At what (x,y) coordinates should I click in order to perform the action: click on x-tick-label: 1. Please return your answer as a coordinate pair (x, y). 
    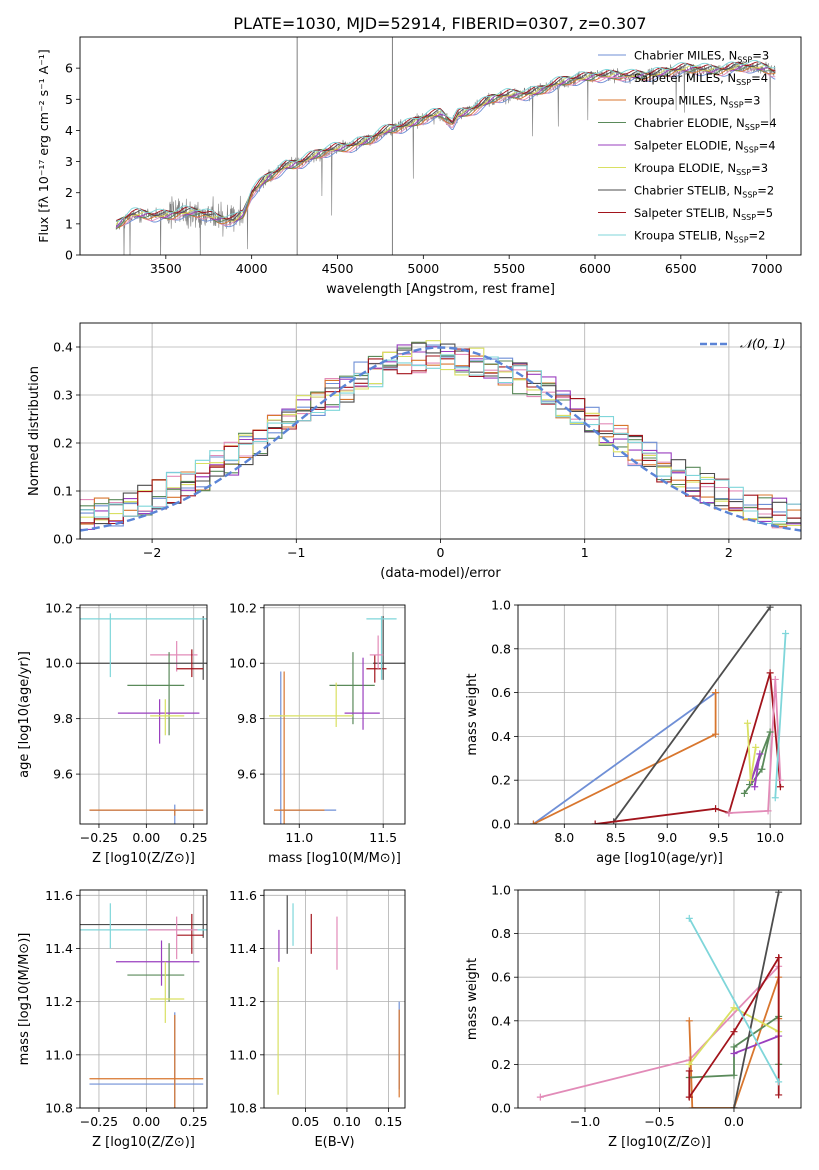
    Looking at the image, I should click on (585, 552).